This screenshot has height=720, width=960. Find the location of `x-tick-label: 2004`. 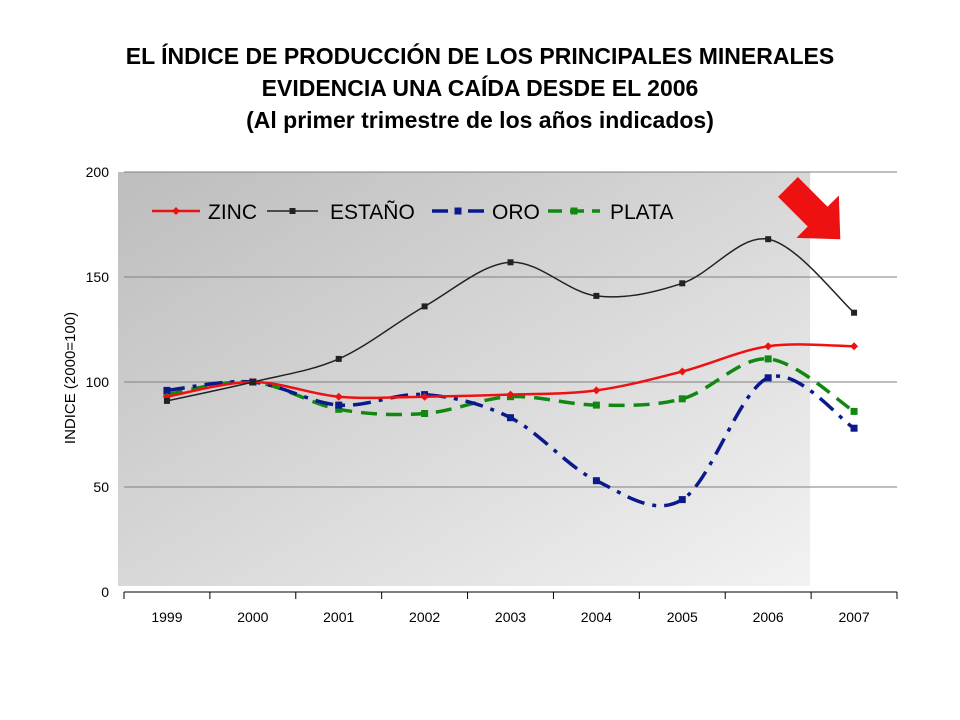

x-tick-label: 2004 is located at coordinates (596, 617).